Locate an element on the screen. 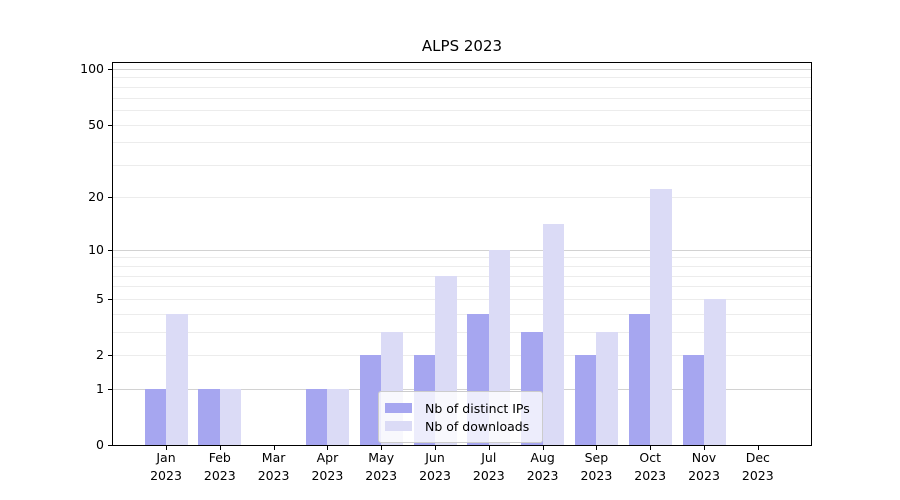 The image size is (900, 500). y-tick-label: 0 is located at coordinates (100, 444).